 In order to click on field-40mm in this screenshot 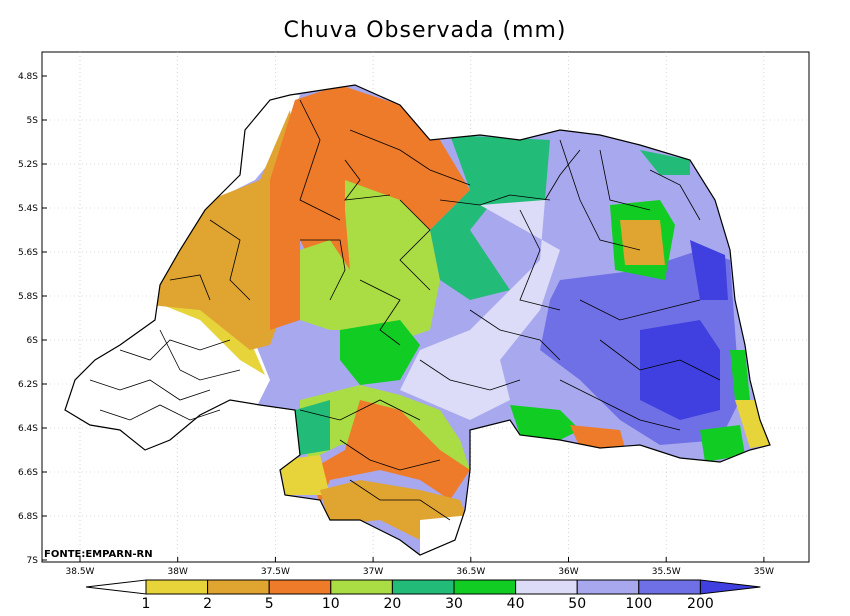, I will do `click(480, 310)`.